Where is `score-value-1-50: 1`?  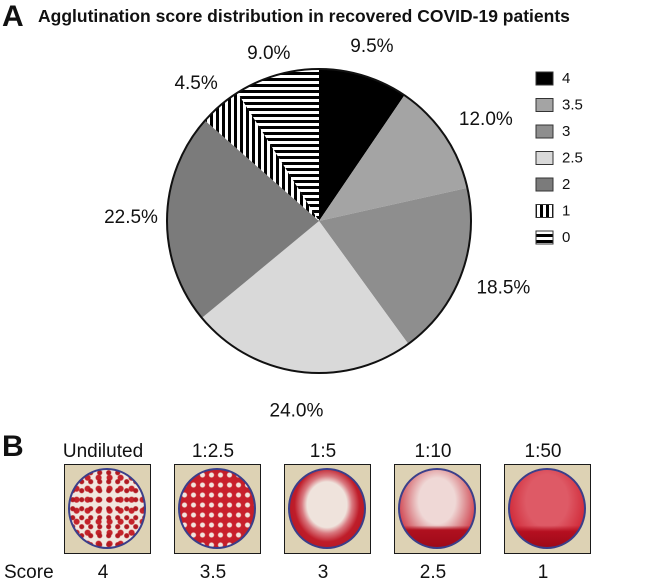
score-value-1-50: 1 is located at coordinates (543, 572).